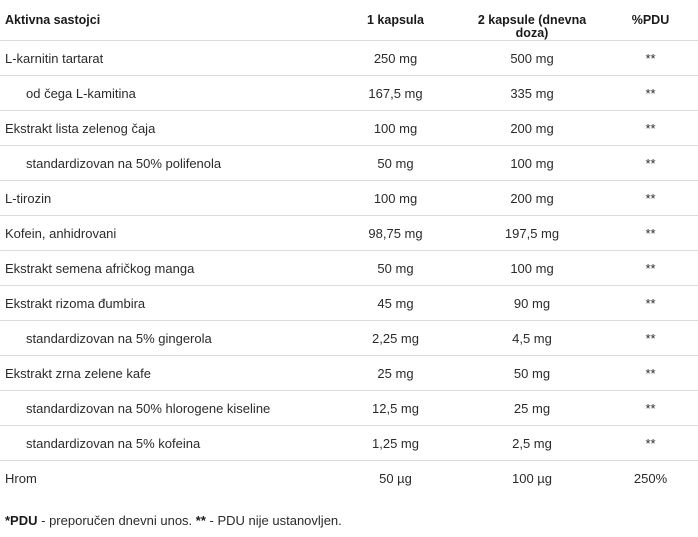 Image resolution: width=698 pixels, height=537 pixels. I want to click on pdu-value: 250%, so click(650, 478).